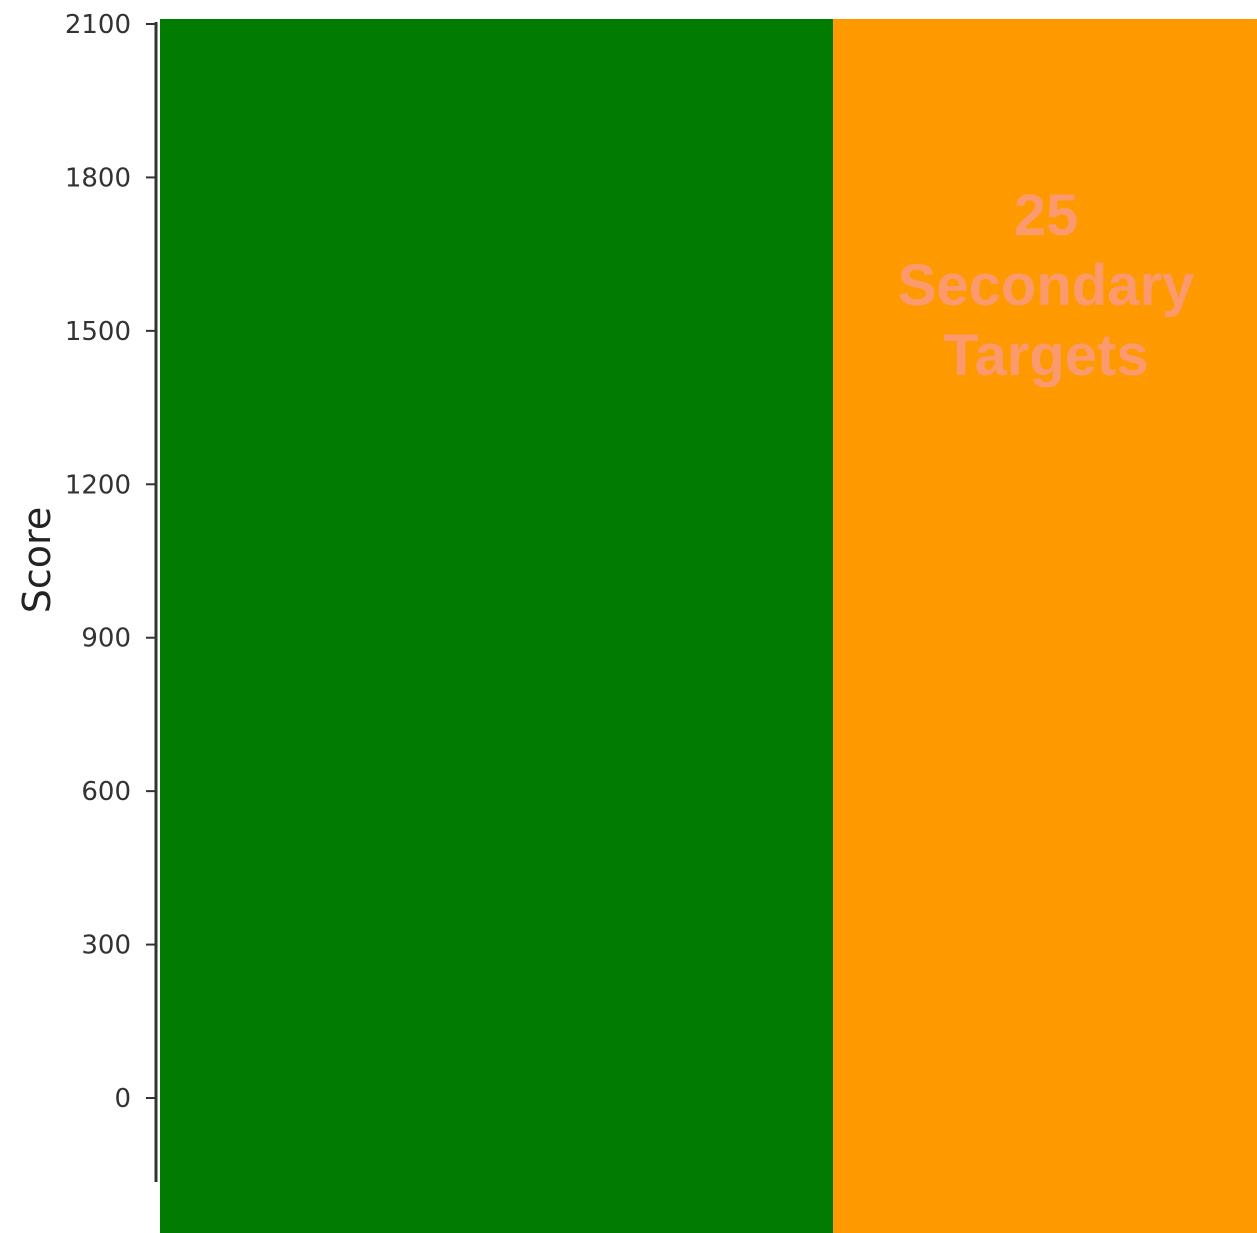 The height and width of the screenshot is (1233, 1257). I want to click on bar-label: Secondary, so click(1046, 285).